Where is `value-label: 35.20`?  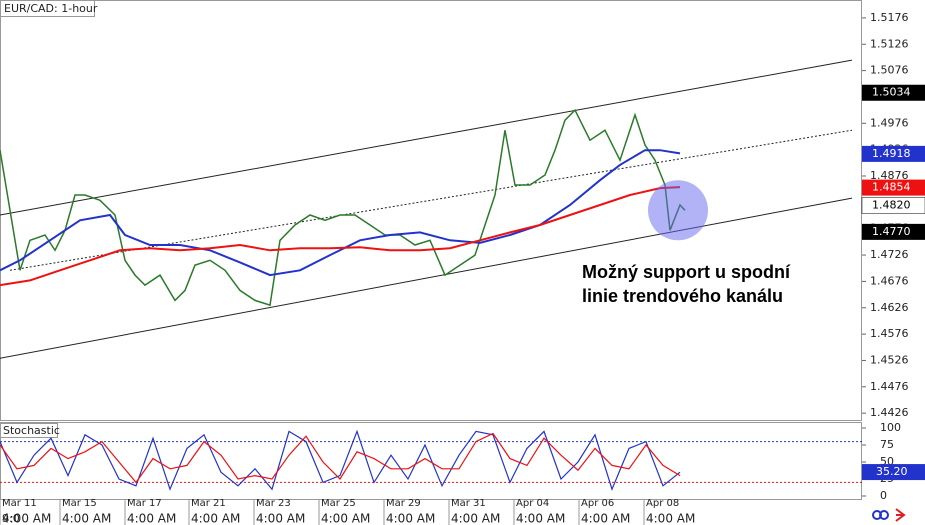 value-label: 35.20 is located at coordinates (892, 471).